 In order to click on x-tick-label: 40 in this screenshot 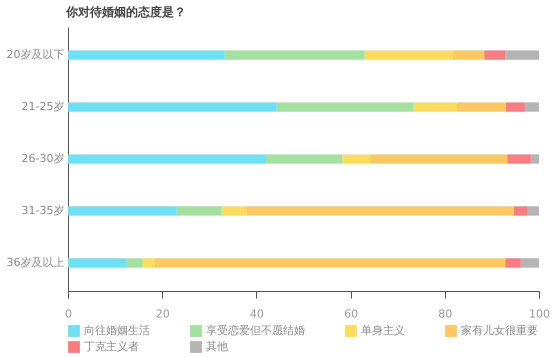, I will do `click(257, 314)`.